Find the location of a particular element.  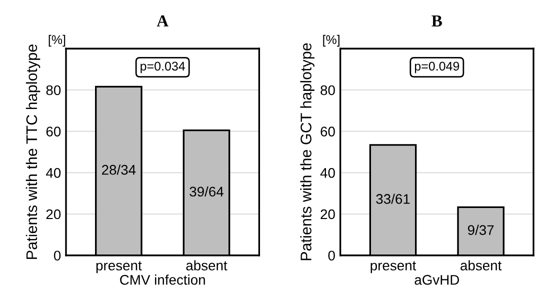

y-axis-title: Patients with the TTC haplotype is located at coordinates (33, 151).